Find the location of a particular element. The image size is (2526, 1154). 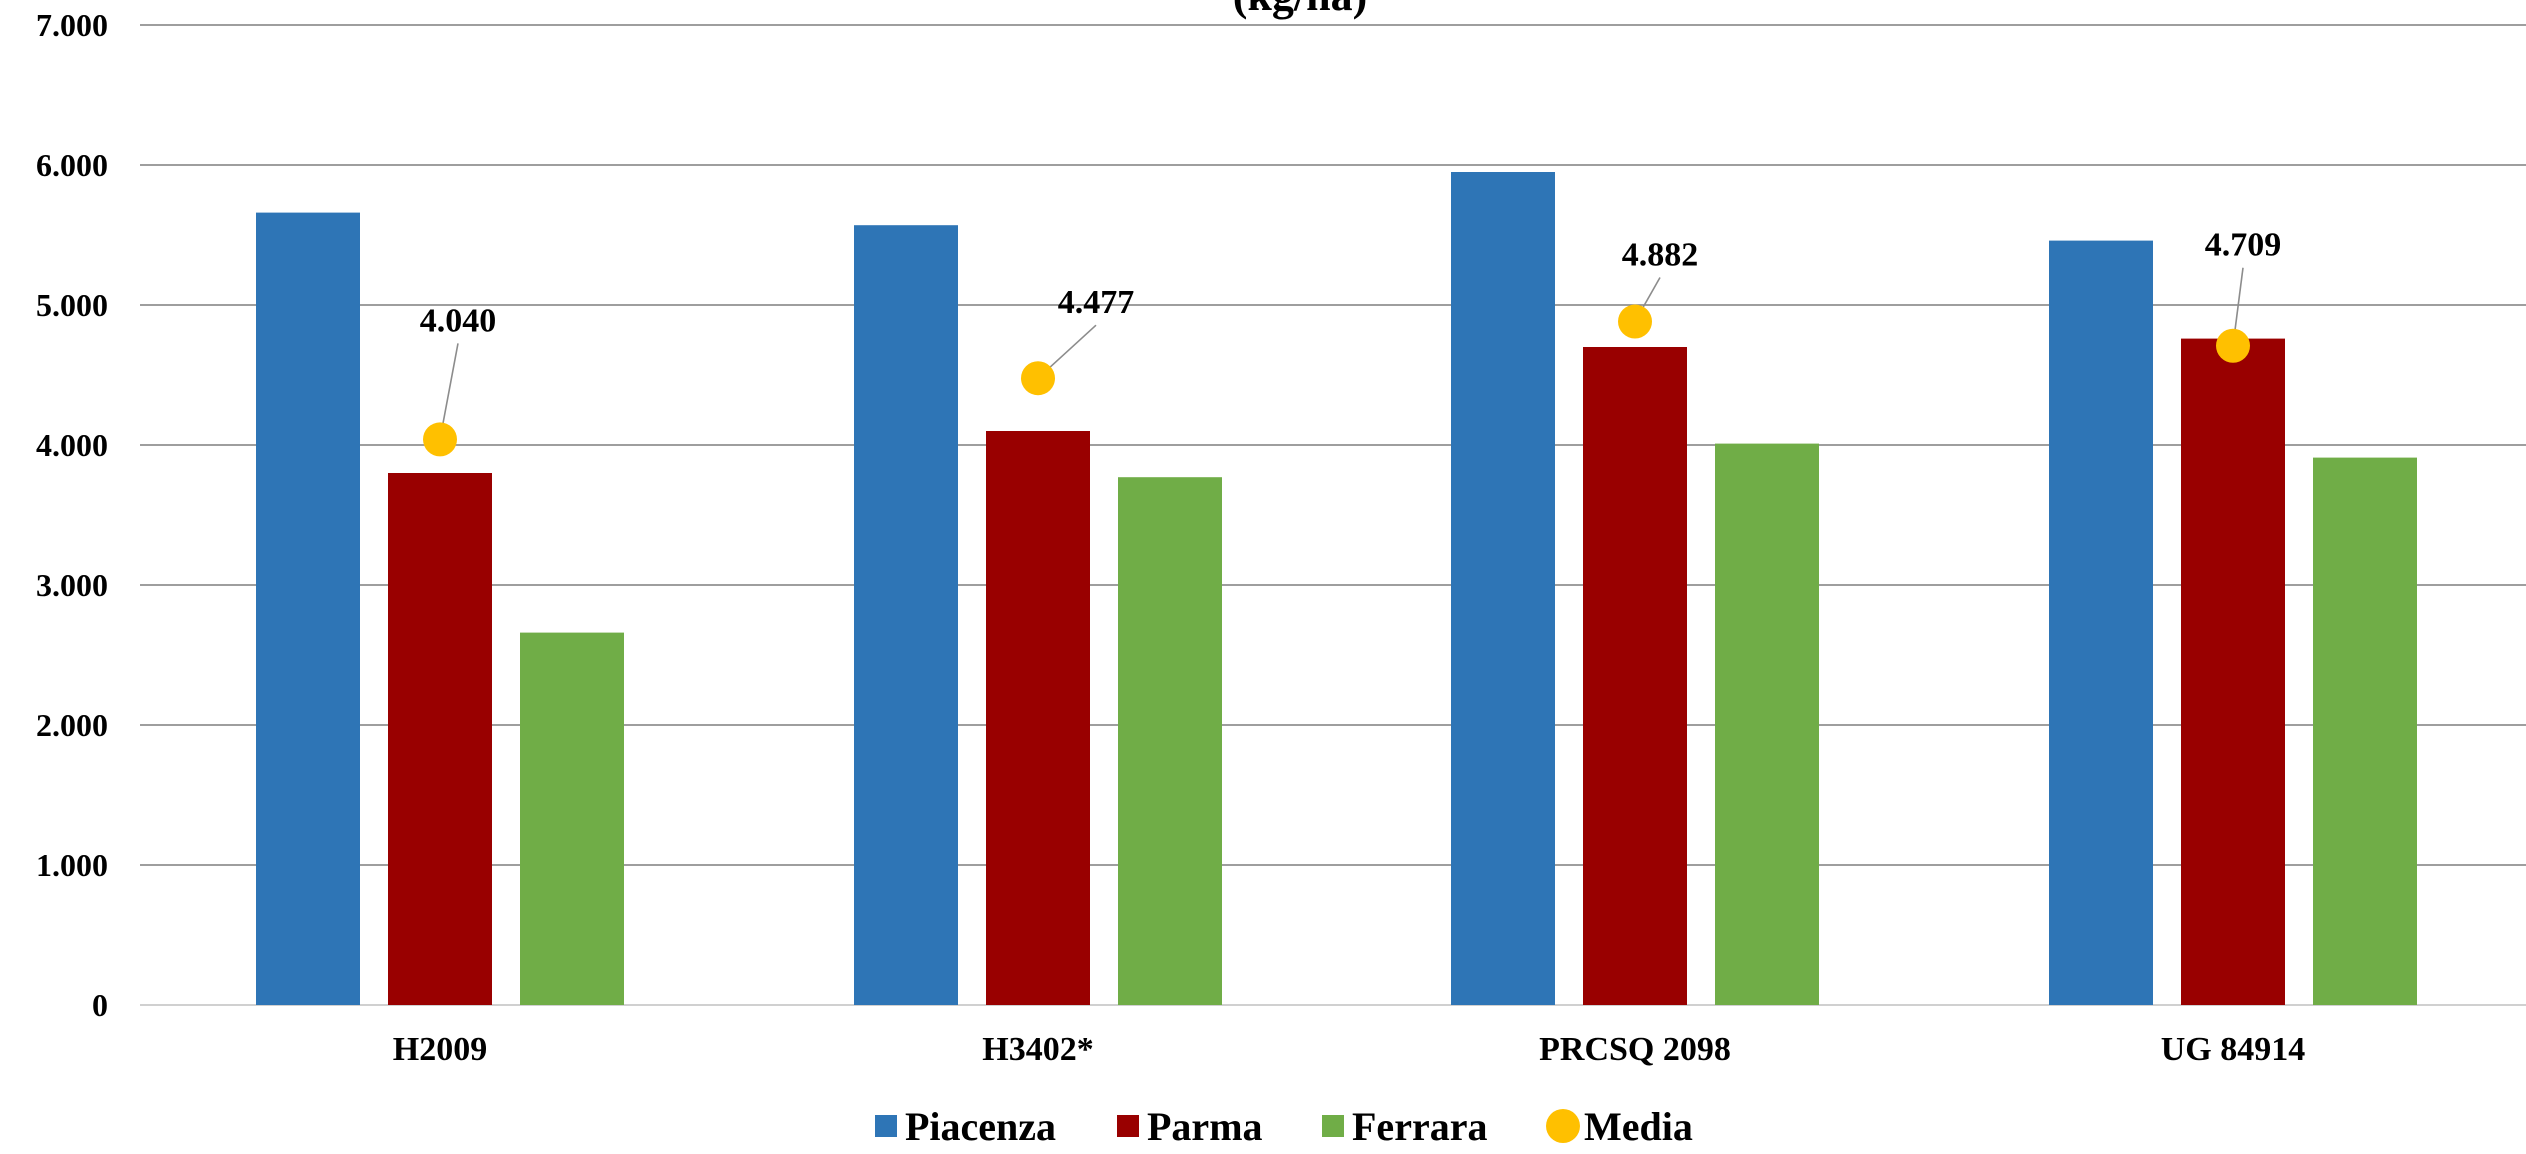

bar-ferrara-h3402- is located at coordinates (1170, 741).